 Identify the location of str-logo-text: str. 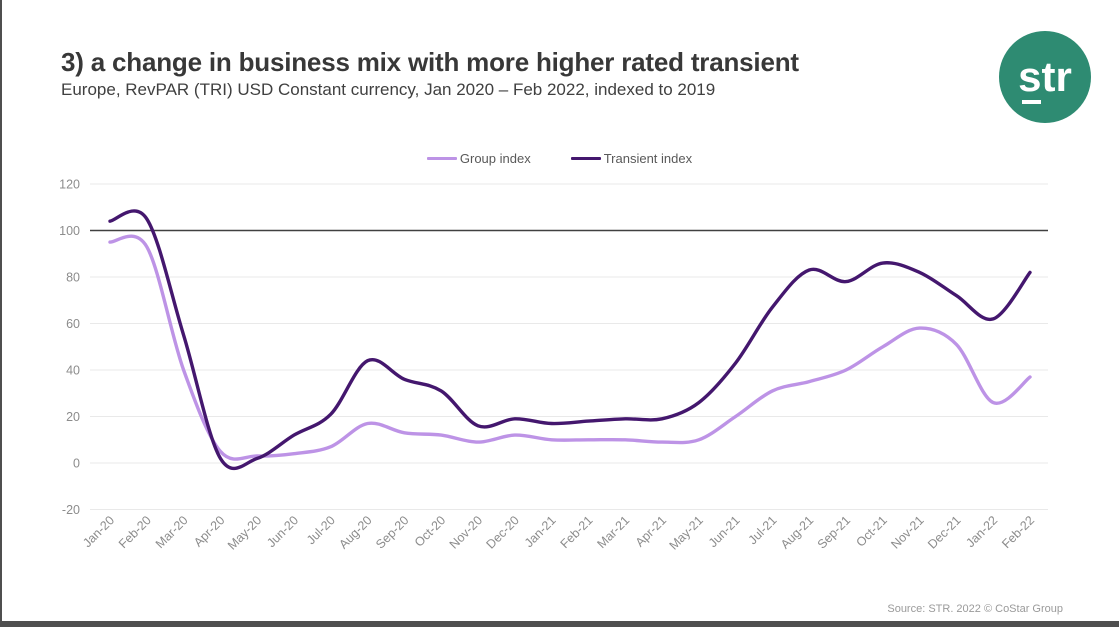
(1045, 76).